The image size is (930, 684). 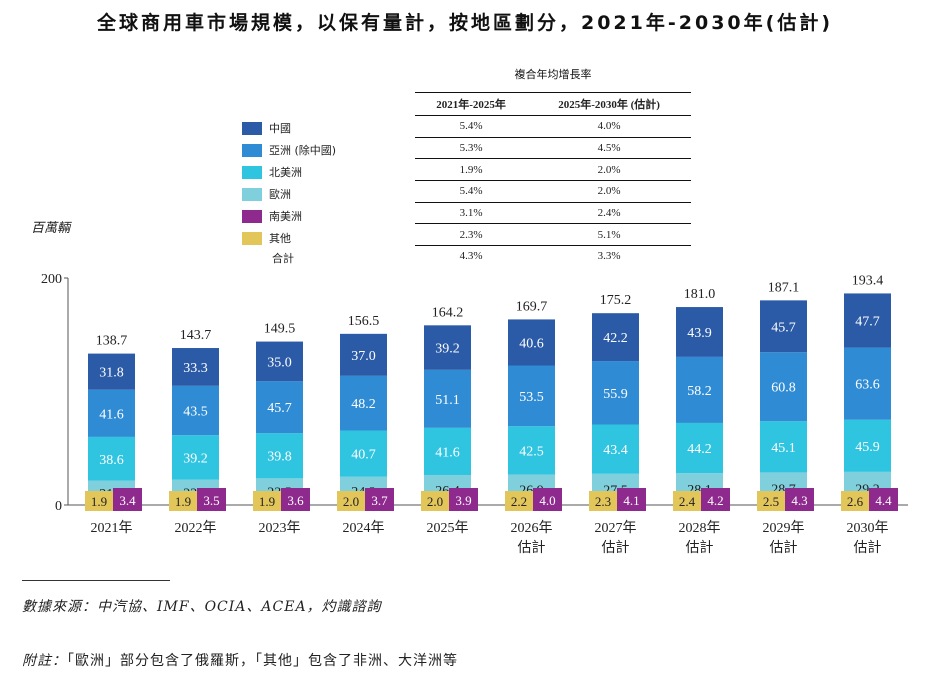 I want to click on cagr-cell: 1.9%, so click(x=471, y=170).